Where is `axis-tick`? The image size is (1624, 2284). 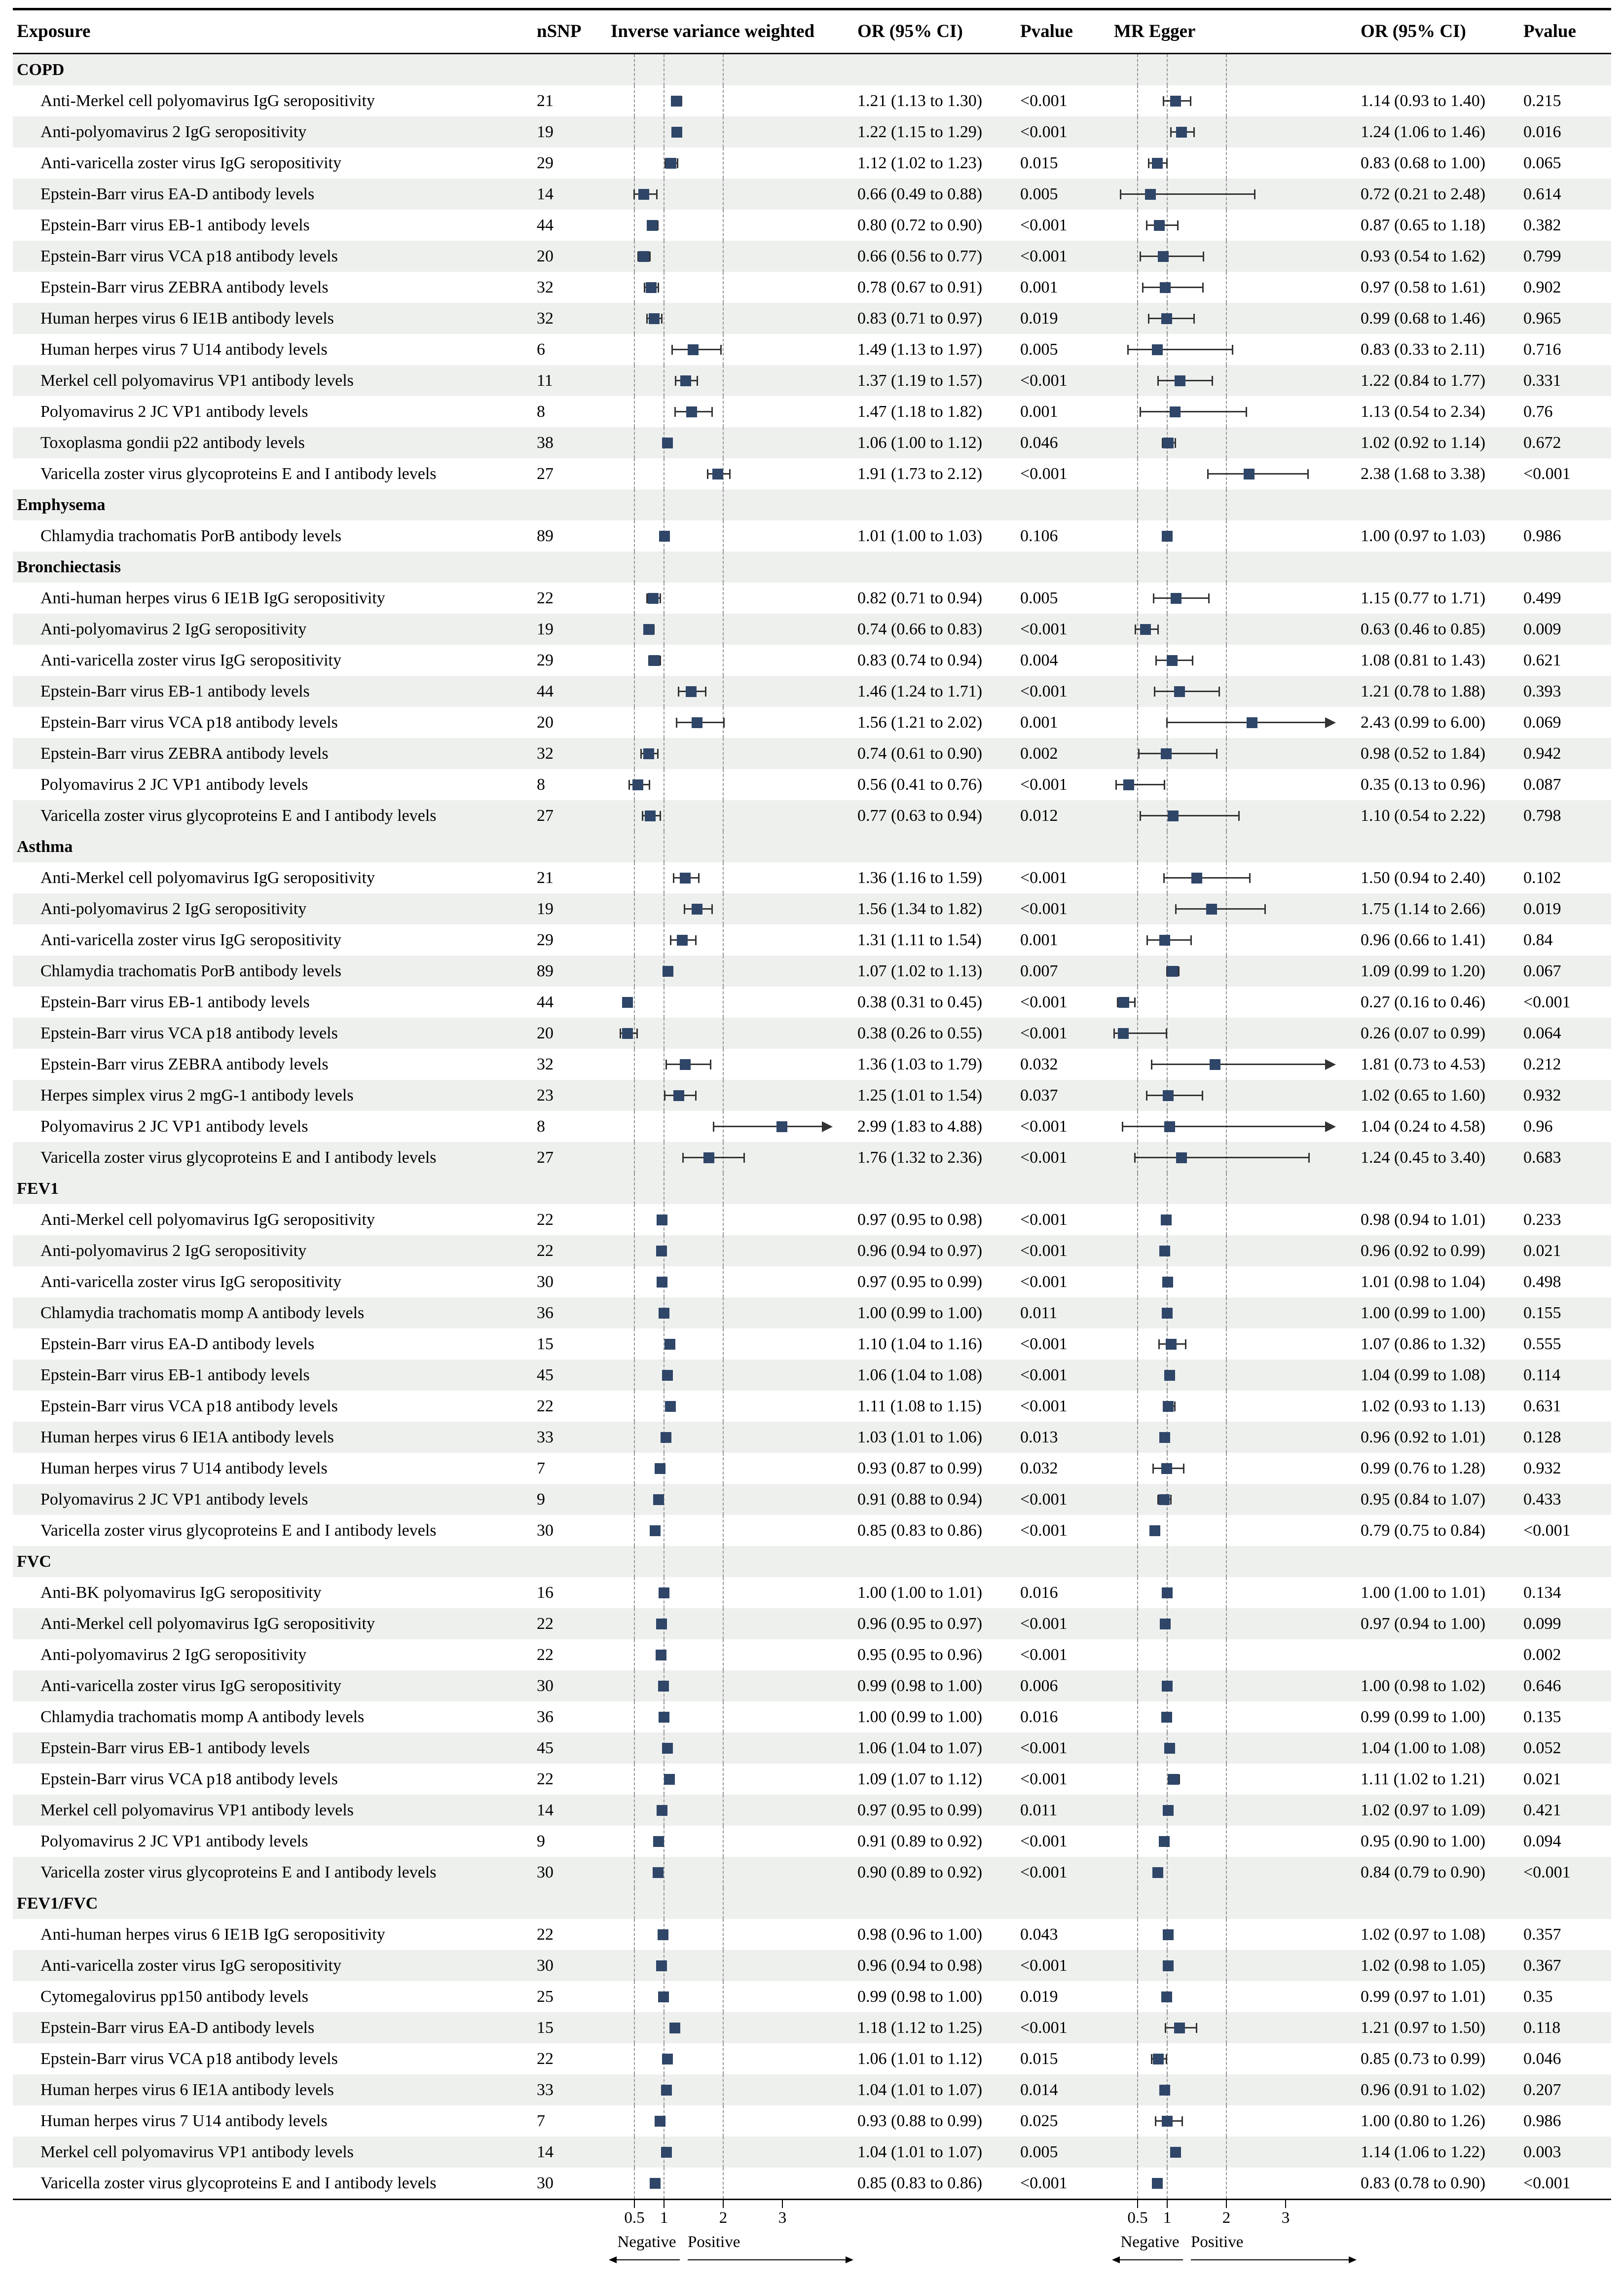 axis-tick is located at coordinates (634, 2204).